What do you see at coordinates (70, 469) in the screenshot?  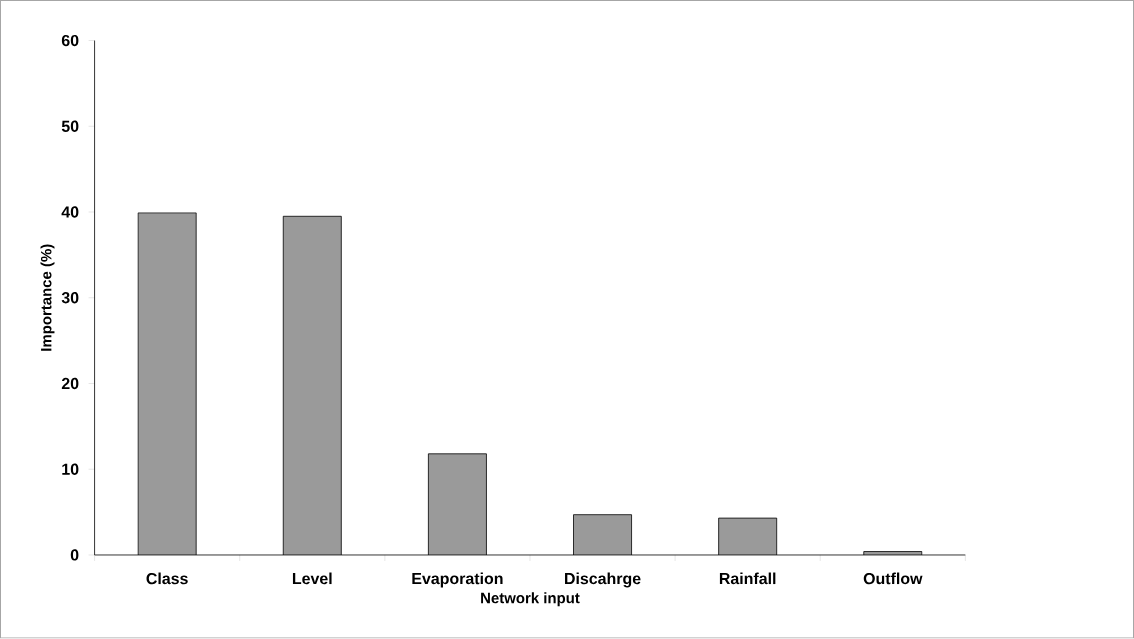 I see `y-tick-label: 10` at bounding box center [70, 469].